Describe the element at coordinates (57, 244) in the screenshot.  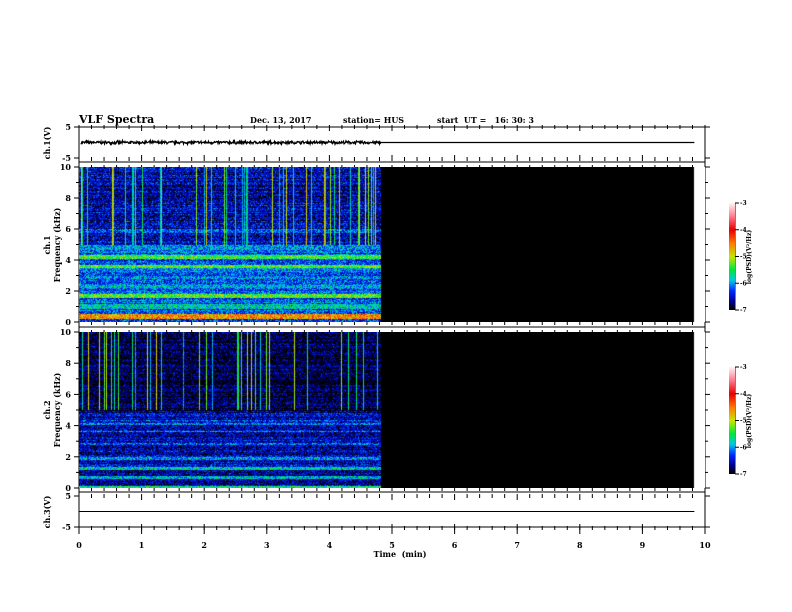
I see `ch1-spec-ylabel-2: Frequency (kHz)` at that location.